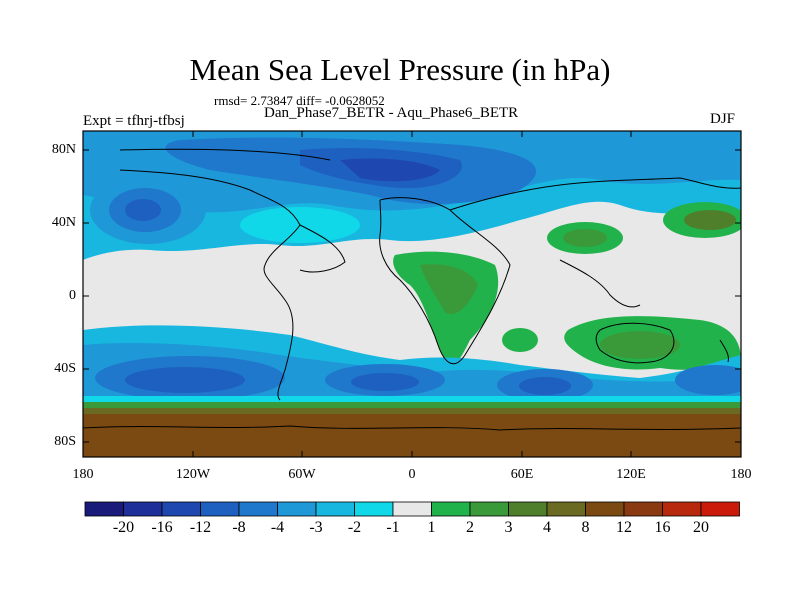  What do you see at coordinates (547, 527) in the screenshot?
I see `colorbar-label: 4` at bounding box center [547, 527].